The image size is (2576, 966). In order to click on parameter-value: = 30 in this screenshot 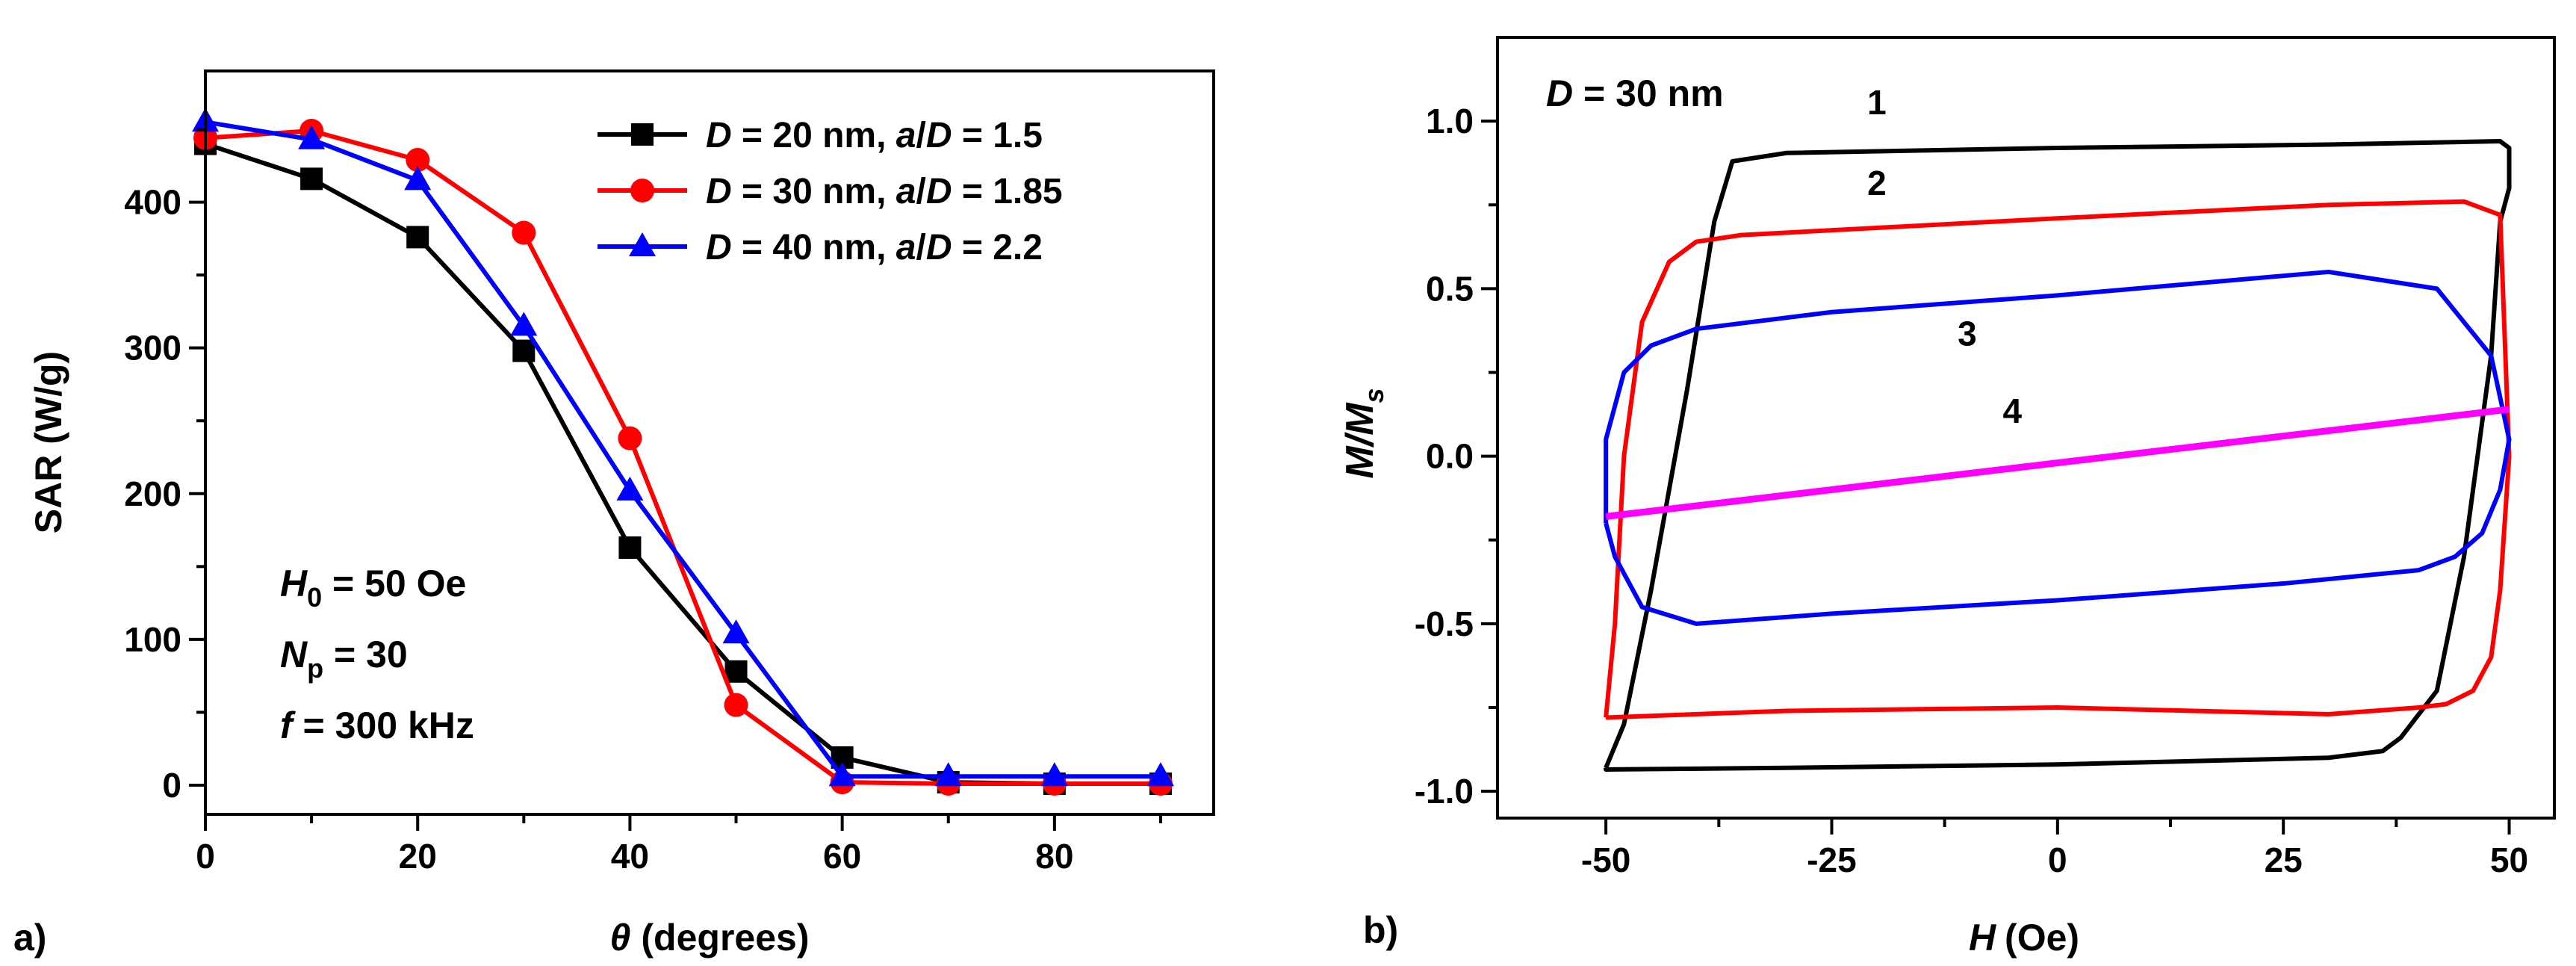, I will do `click(366, 654)`.